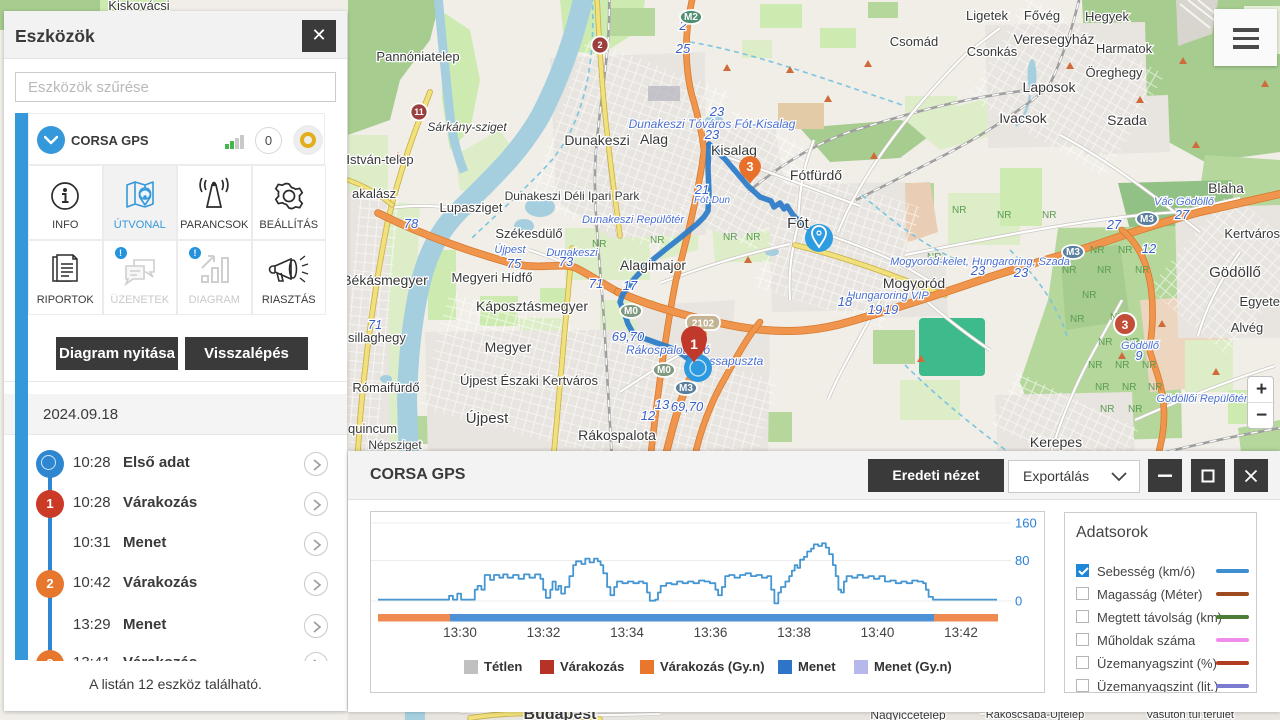 The height and width of the screenshot is (720, 1280). Describe the element at coordinates (980, 262) in the screenshot. I see `svg-text:Mogyoród-kelet, Hungaroring, S: Mogyoród-kelet, Hungaroring, Szada` at that location.